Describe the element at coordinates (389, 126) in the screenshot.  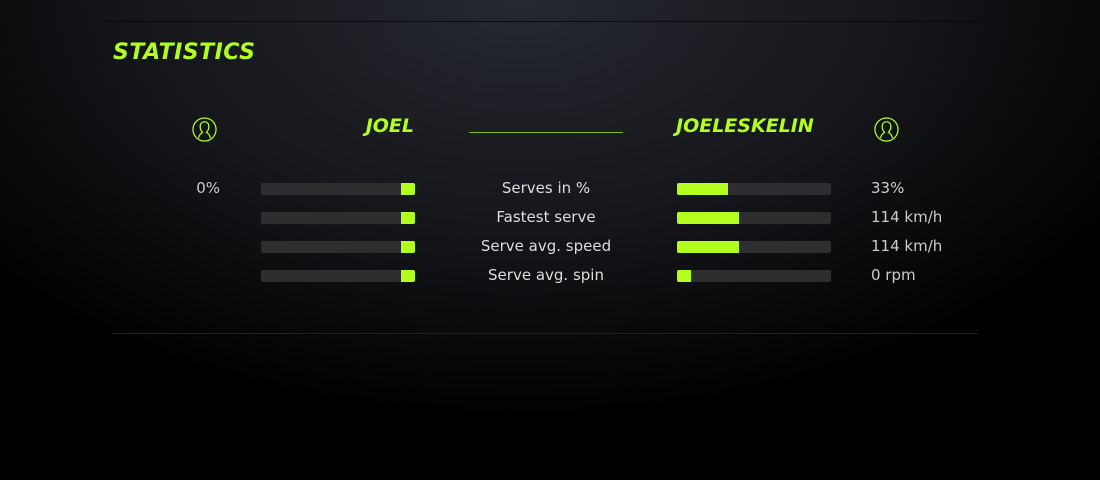
I see `left-player-name: JOEL` at that location.